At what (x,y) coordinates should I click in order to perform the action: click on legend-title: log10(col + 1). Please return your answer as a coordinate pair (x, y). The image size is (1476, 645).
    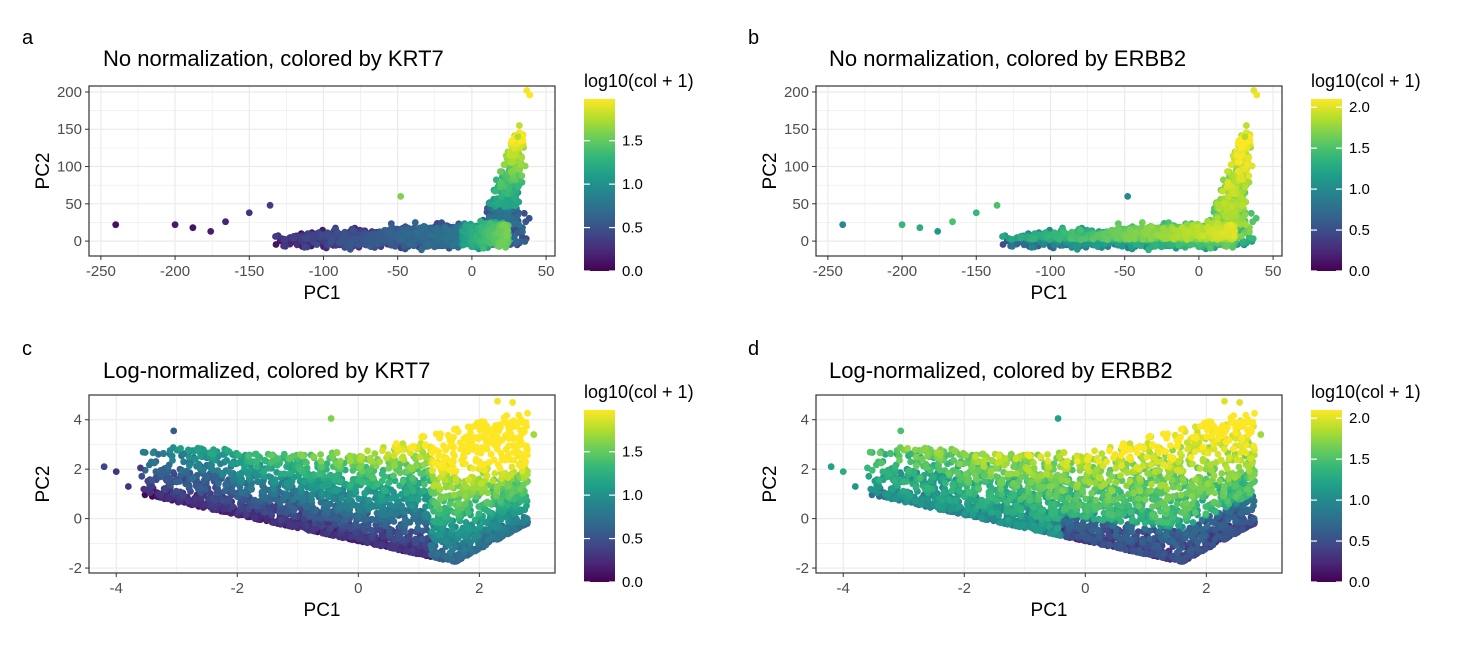
    Looking at the image, I should click on (1366, 81).